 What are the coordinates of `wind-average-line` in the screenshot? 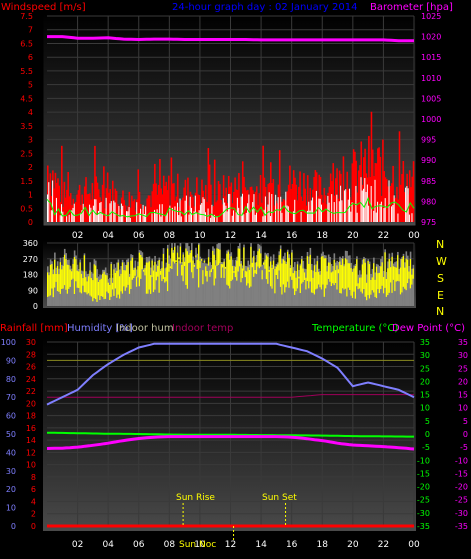 It's located at (230, 207).